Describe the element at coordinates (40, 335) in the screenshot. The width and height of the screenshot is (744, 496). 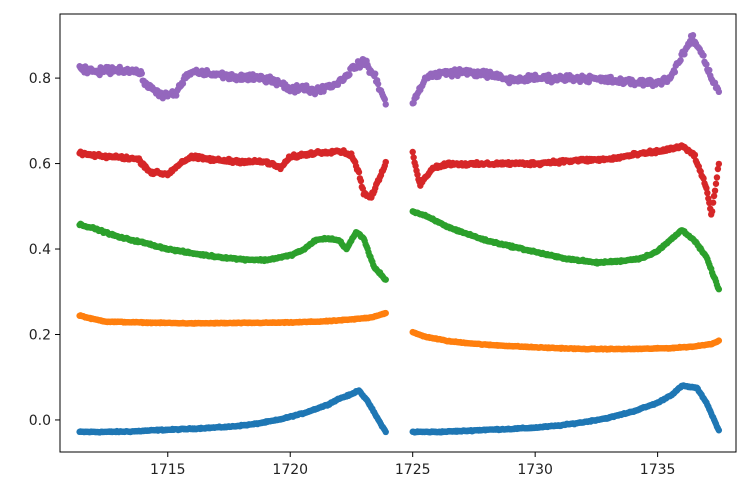
I see `y-tick-label: 0.2` at that location.